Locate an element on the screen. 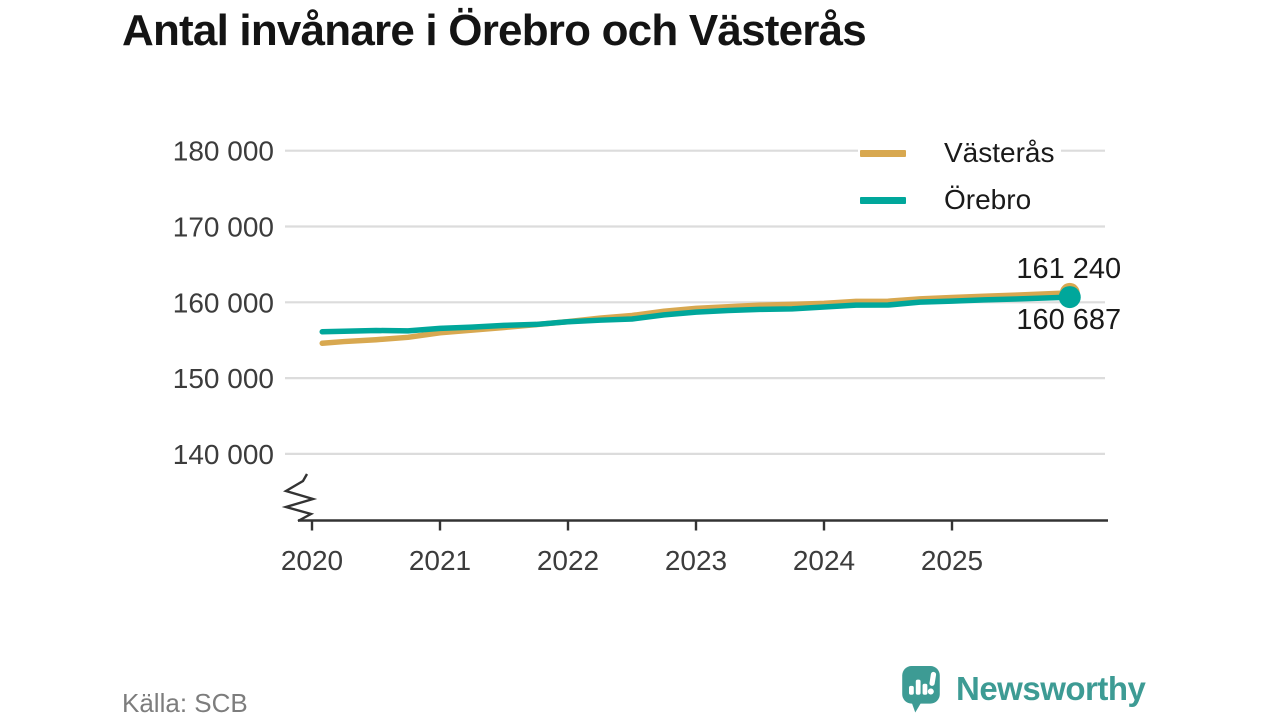  y-axis-tick-label: 160 000 is located at coordinates (223, 302).